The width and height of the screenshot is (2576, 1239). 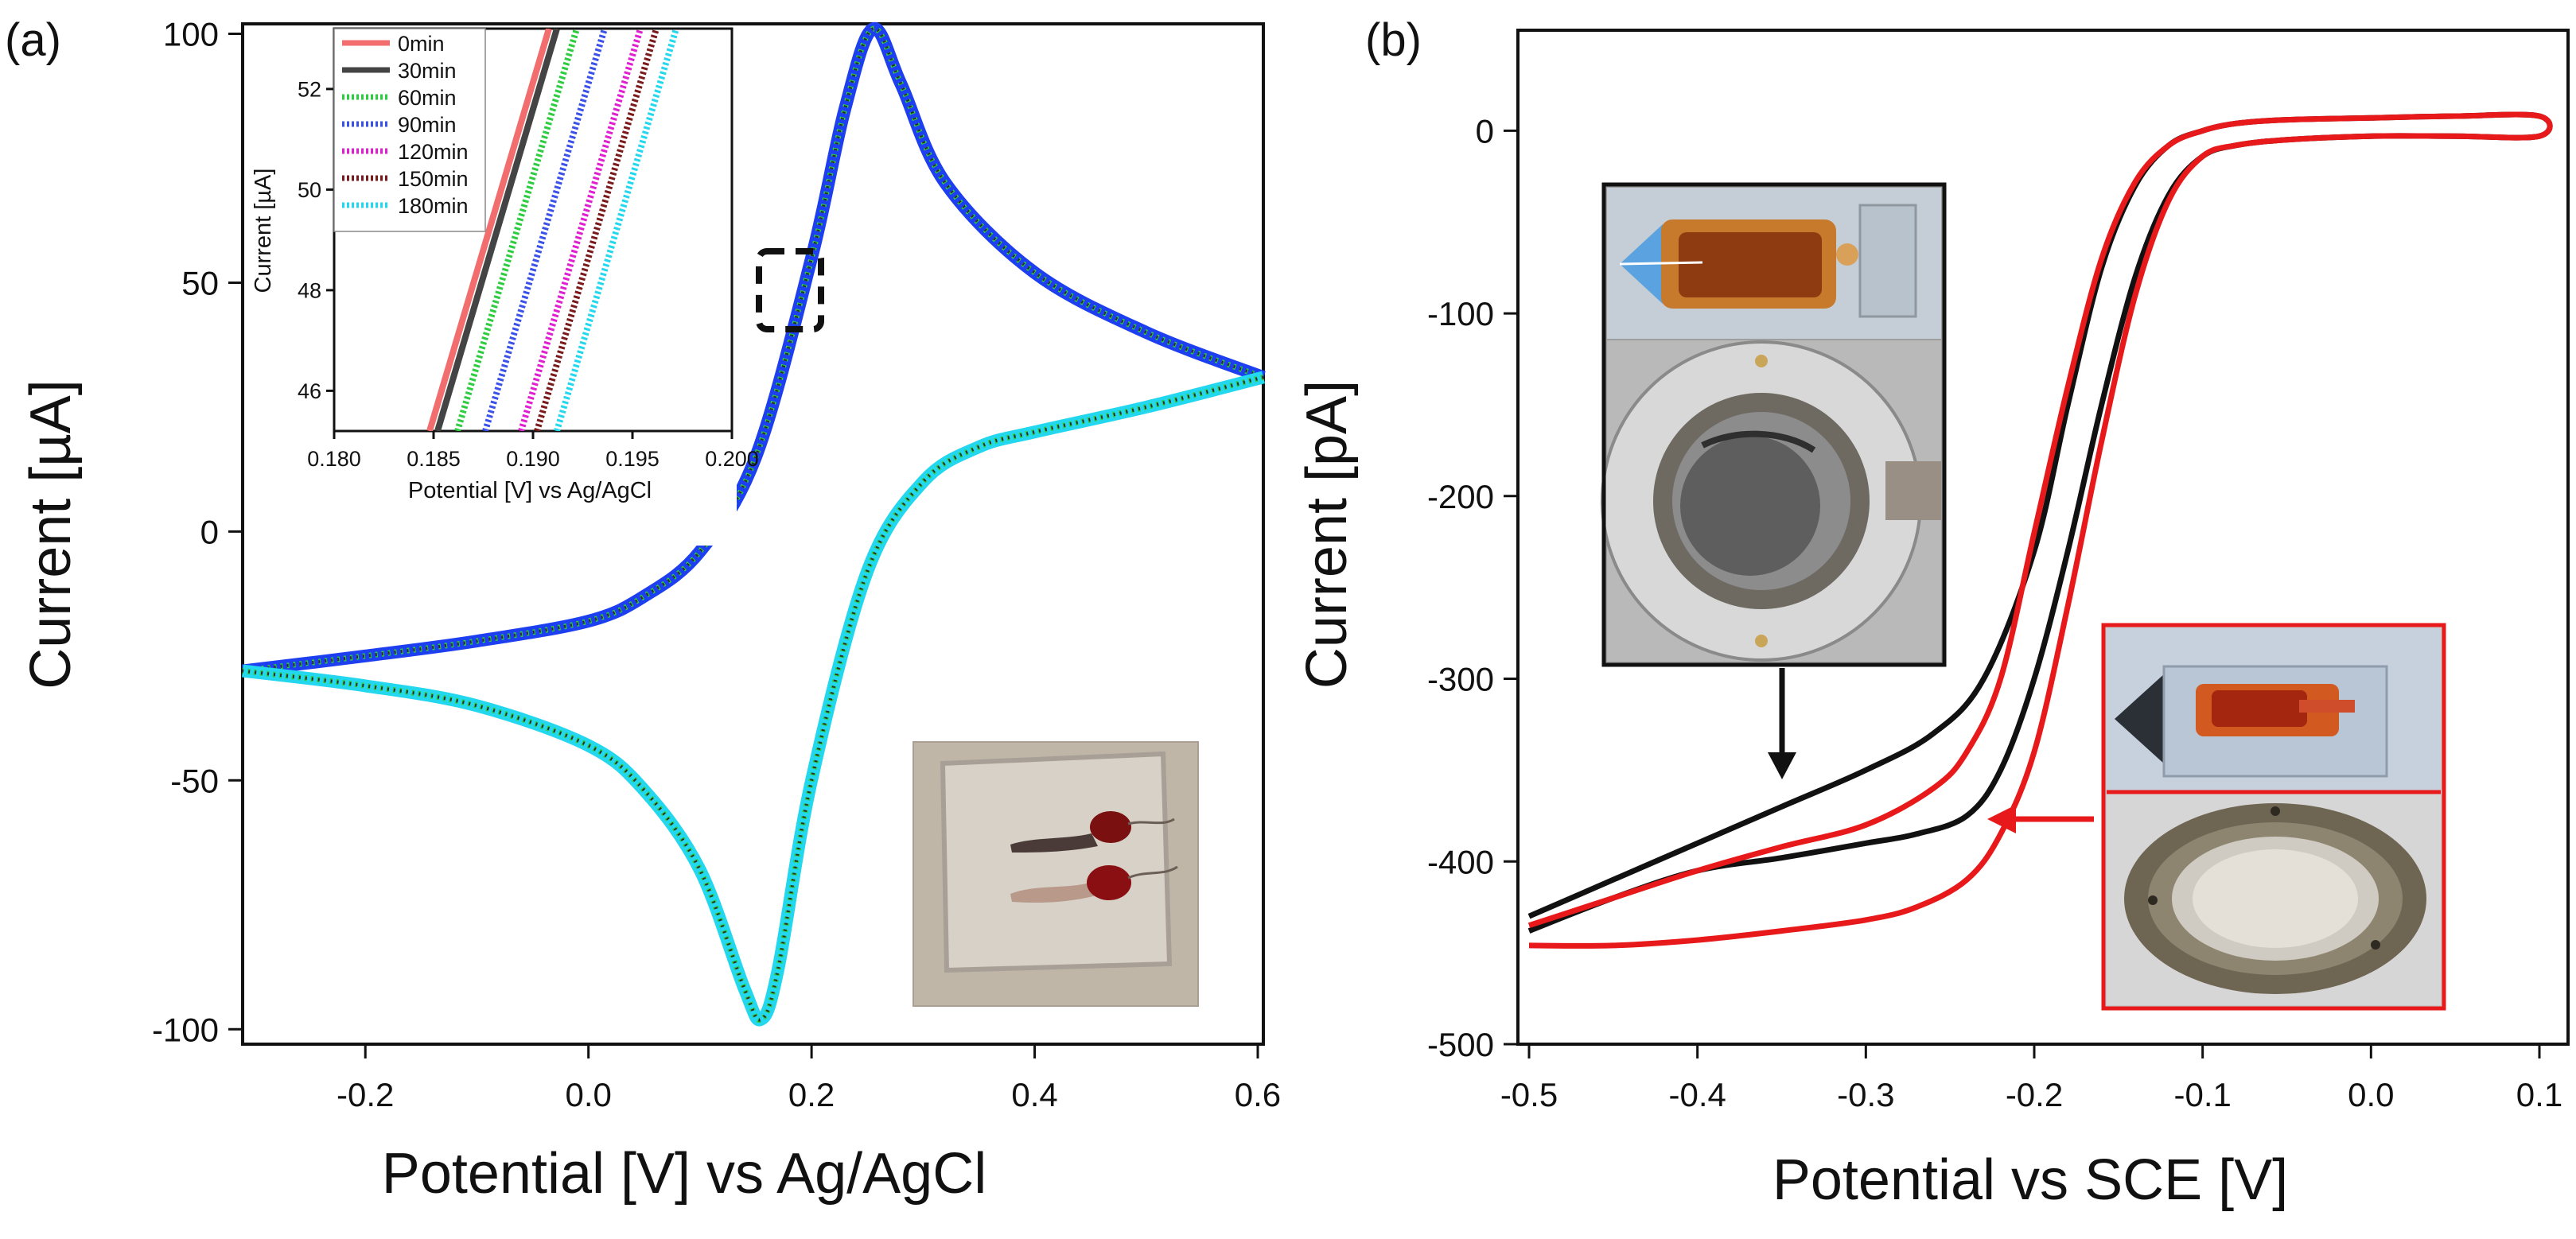 What do you see at coordinates (633, 459) in the screenshot?
I see `panel-a-inset-x-tick-label: 0.195` at bounding box center [633, 459].